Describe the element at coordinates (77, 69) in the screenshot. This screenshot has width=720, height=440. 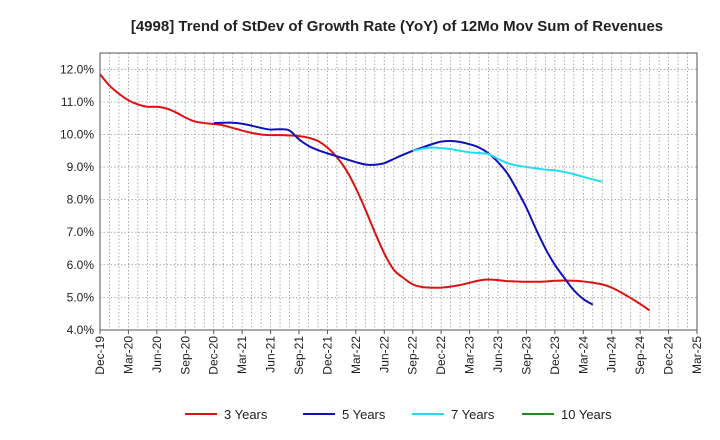
I see `y-tick-label: 12.0%` at that location.